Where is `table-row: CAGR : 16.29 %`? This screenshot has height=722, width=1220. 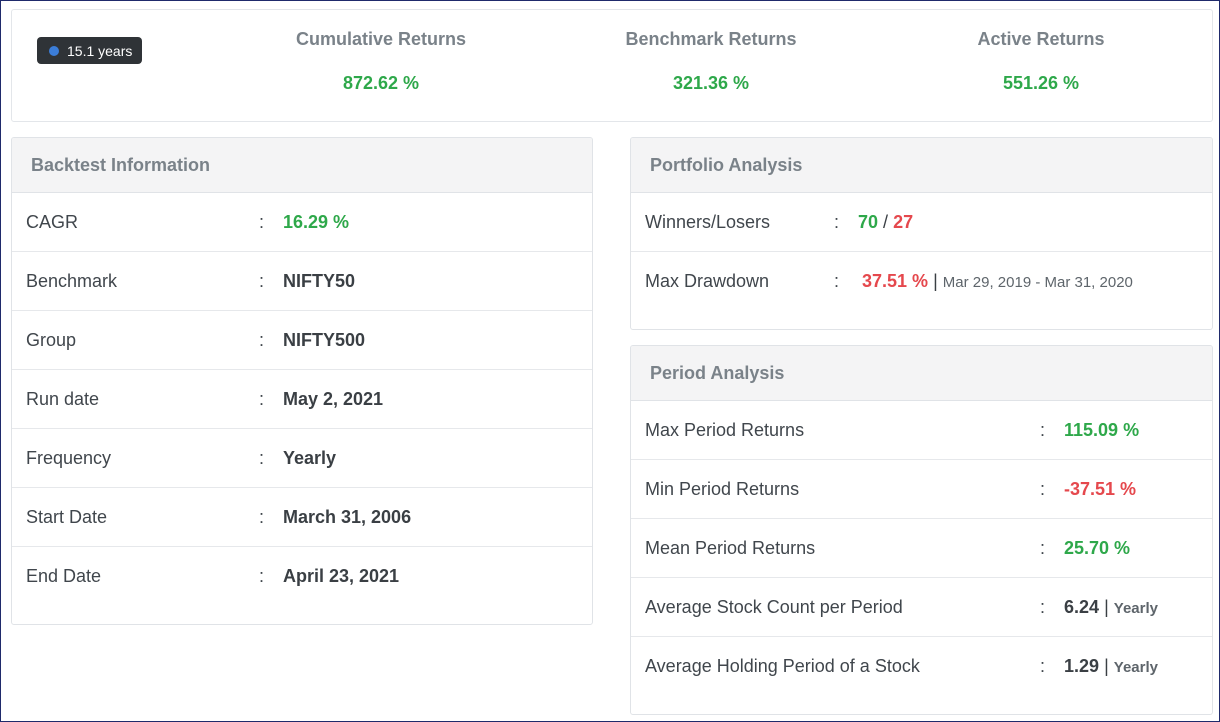
table-row: CAGR : 16.29 % is located at coordinates (302, 222).